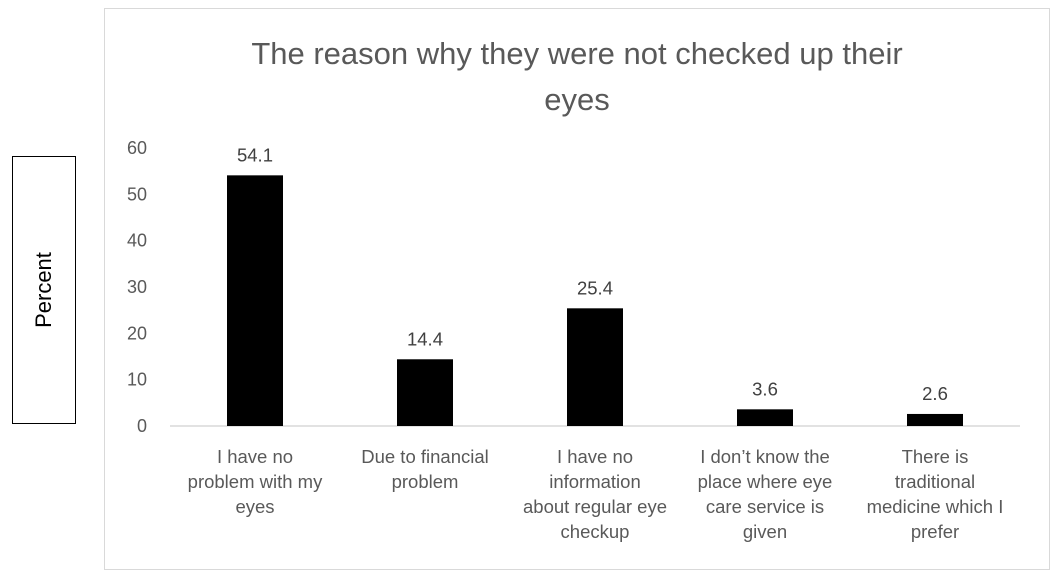 This screenshot has width=1052, height=571. Describe the element at coordinates (765, 481) in the screenshot. I see `x-category-label: place where eye` at that location.